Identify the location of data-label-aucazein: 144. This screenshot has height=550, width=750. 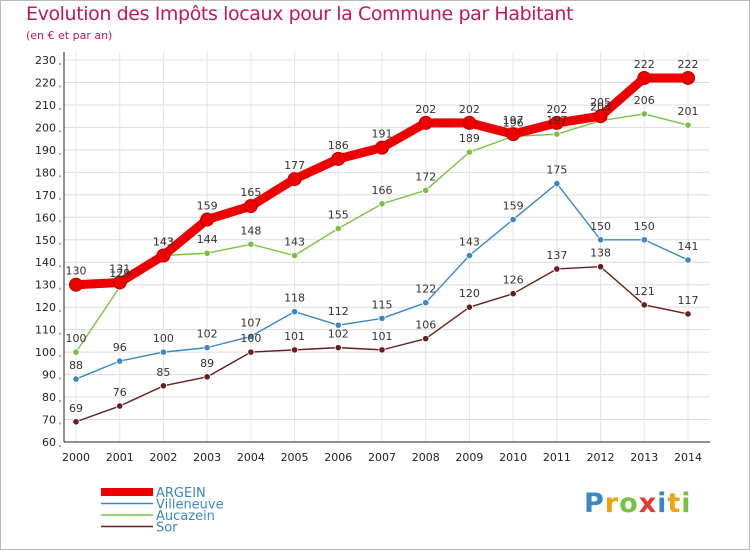
(207, 239).